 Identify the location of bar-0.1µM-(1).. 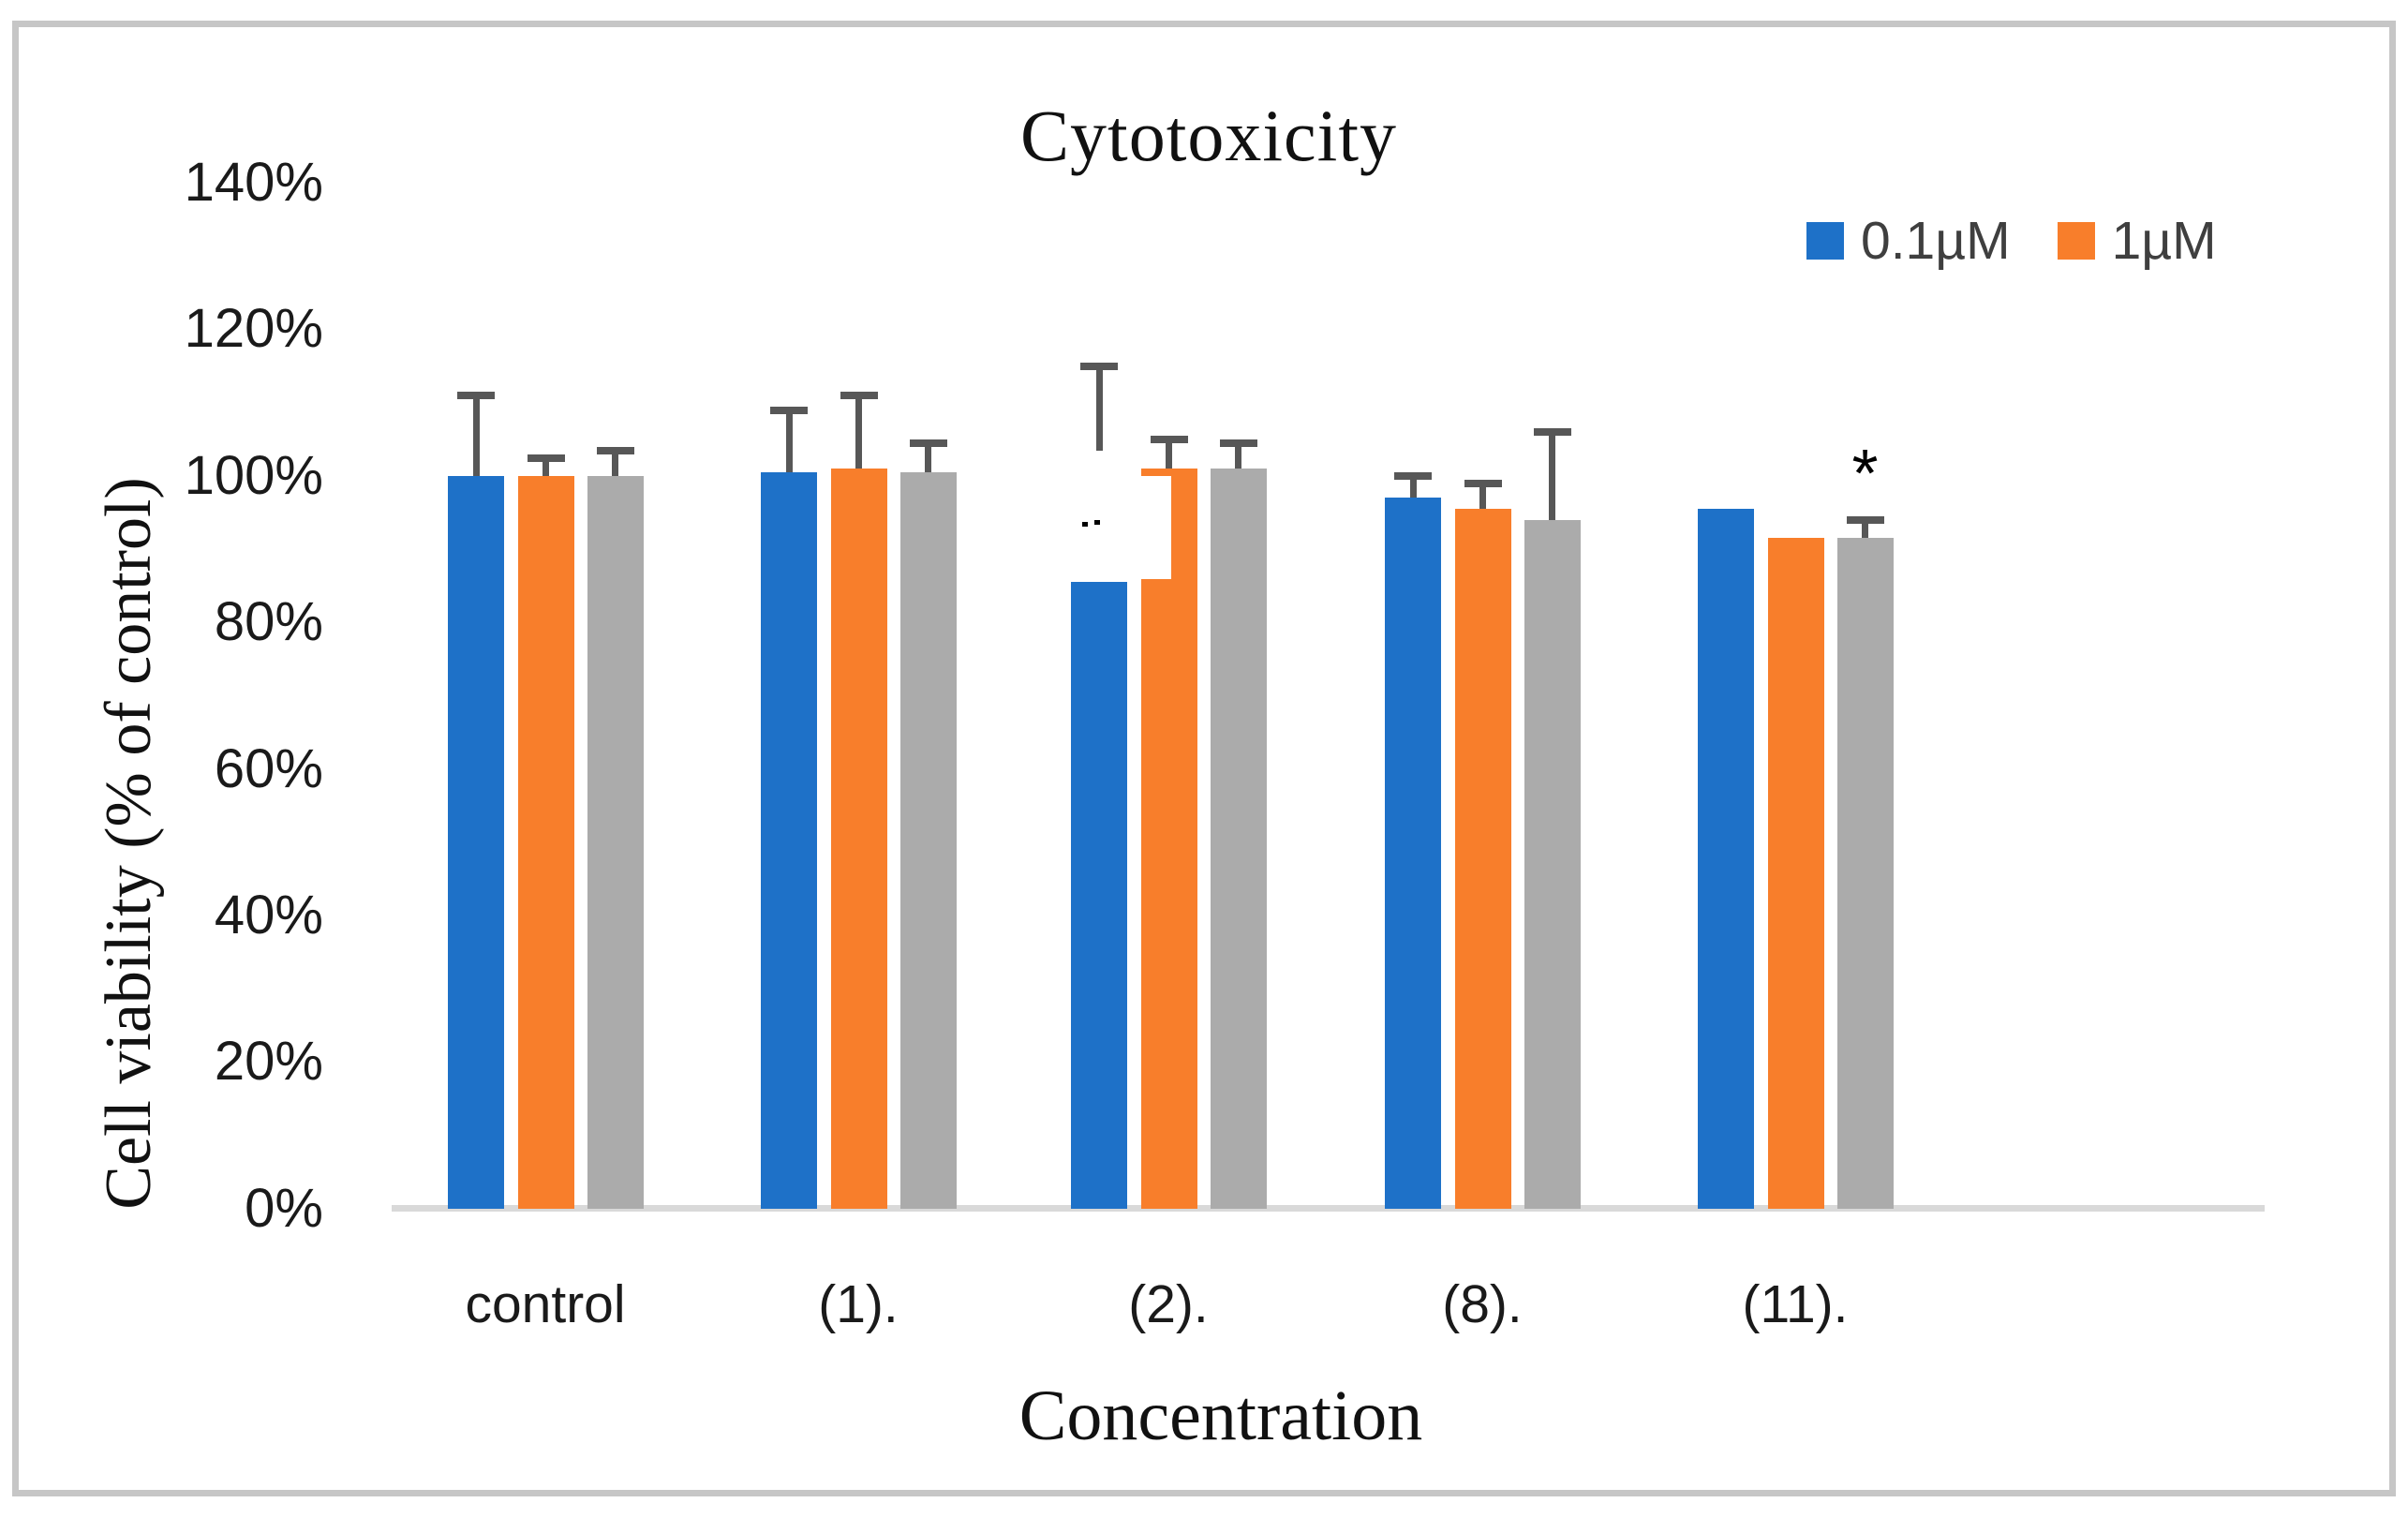
(789, 840).